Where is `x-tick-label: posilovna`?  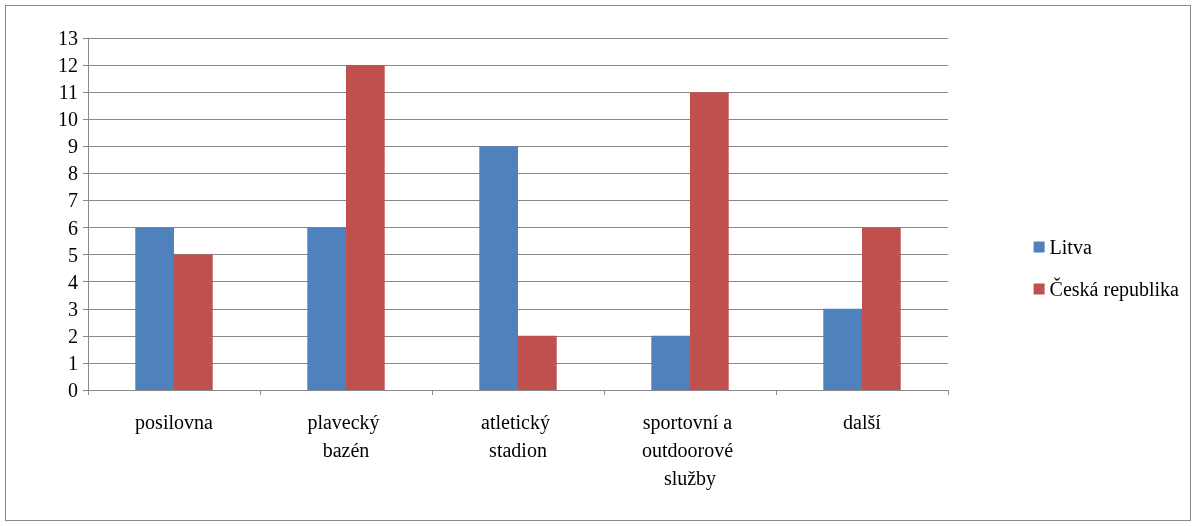 x-tick-label: posilovna is located at coordinates (174, 422).